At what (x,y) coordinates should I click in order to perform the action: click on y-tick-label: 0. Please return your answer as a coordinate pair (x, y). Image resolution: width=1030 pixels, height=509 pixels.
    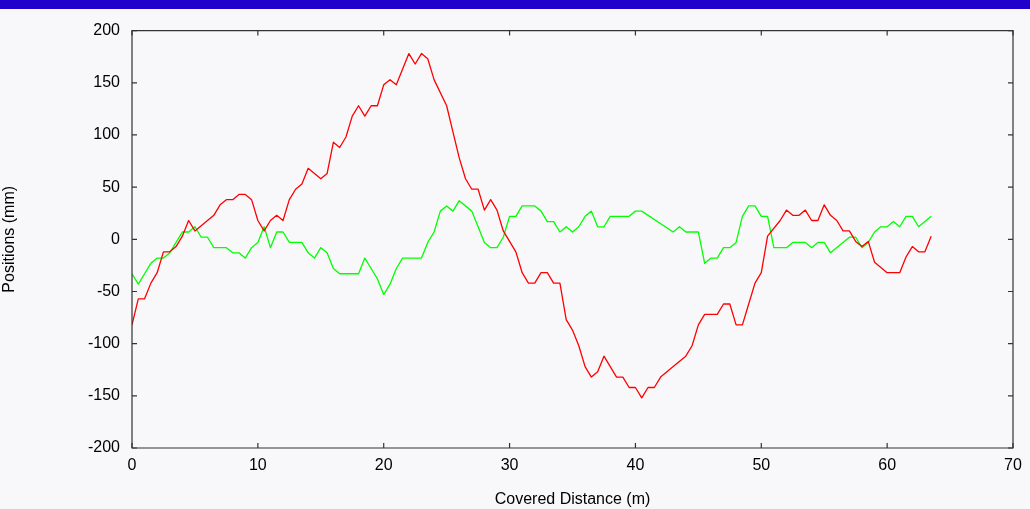
    Looking at the image, I should click on (116, 238).